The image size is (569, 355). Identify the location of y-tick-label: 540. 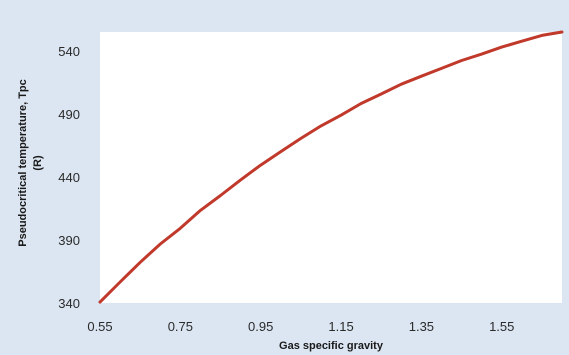
(69, 51).